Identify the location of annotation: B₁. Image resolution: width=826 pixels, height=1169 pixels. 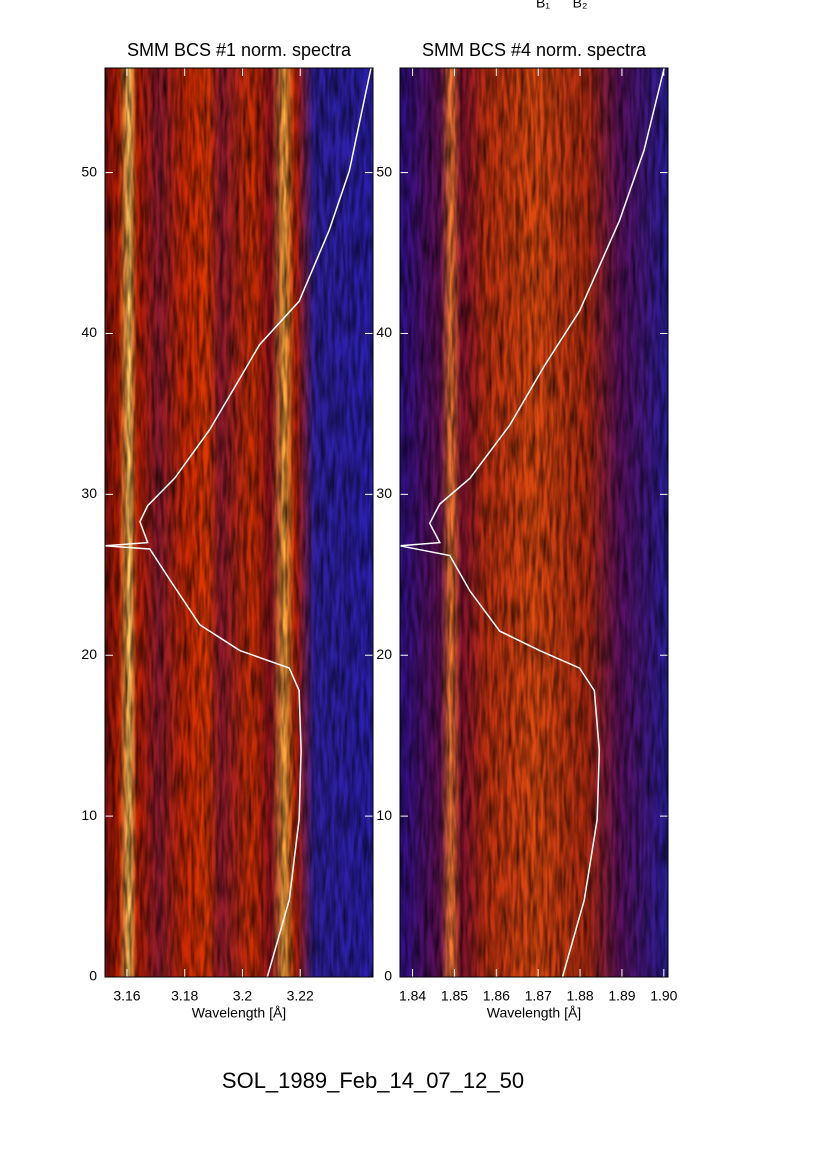
(543, 5).